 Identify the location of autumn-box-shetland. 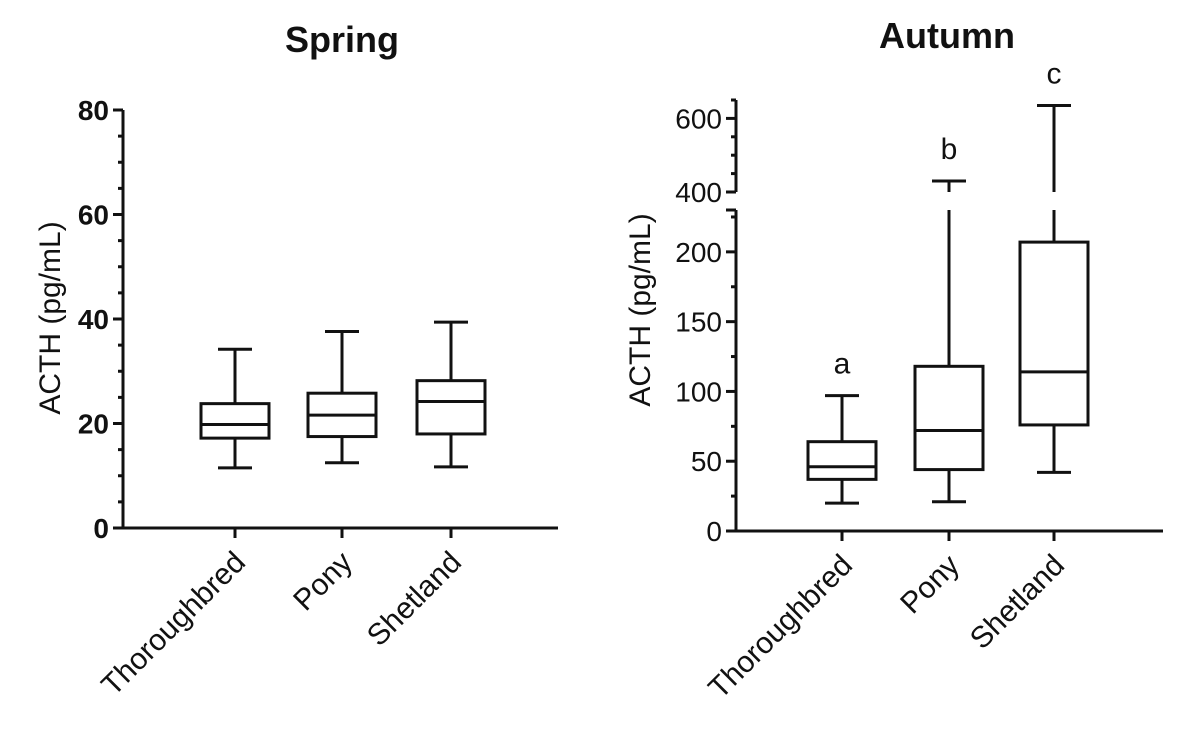
(1054, 289).